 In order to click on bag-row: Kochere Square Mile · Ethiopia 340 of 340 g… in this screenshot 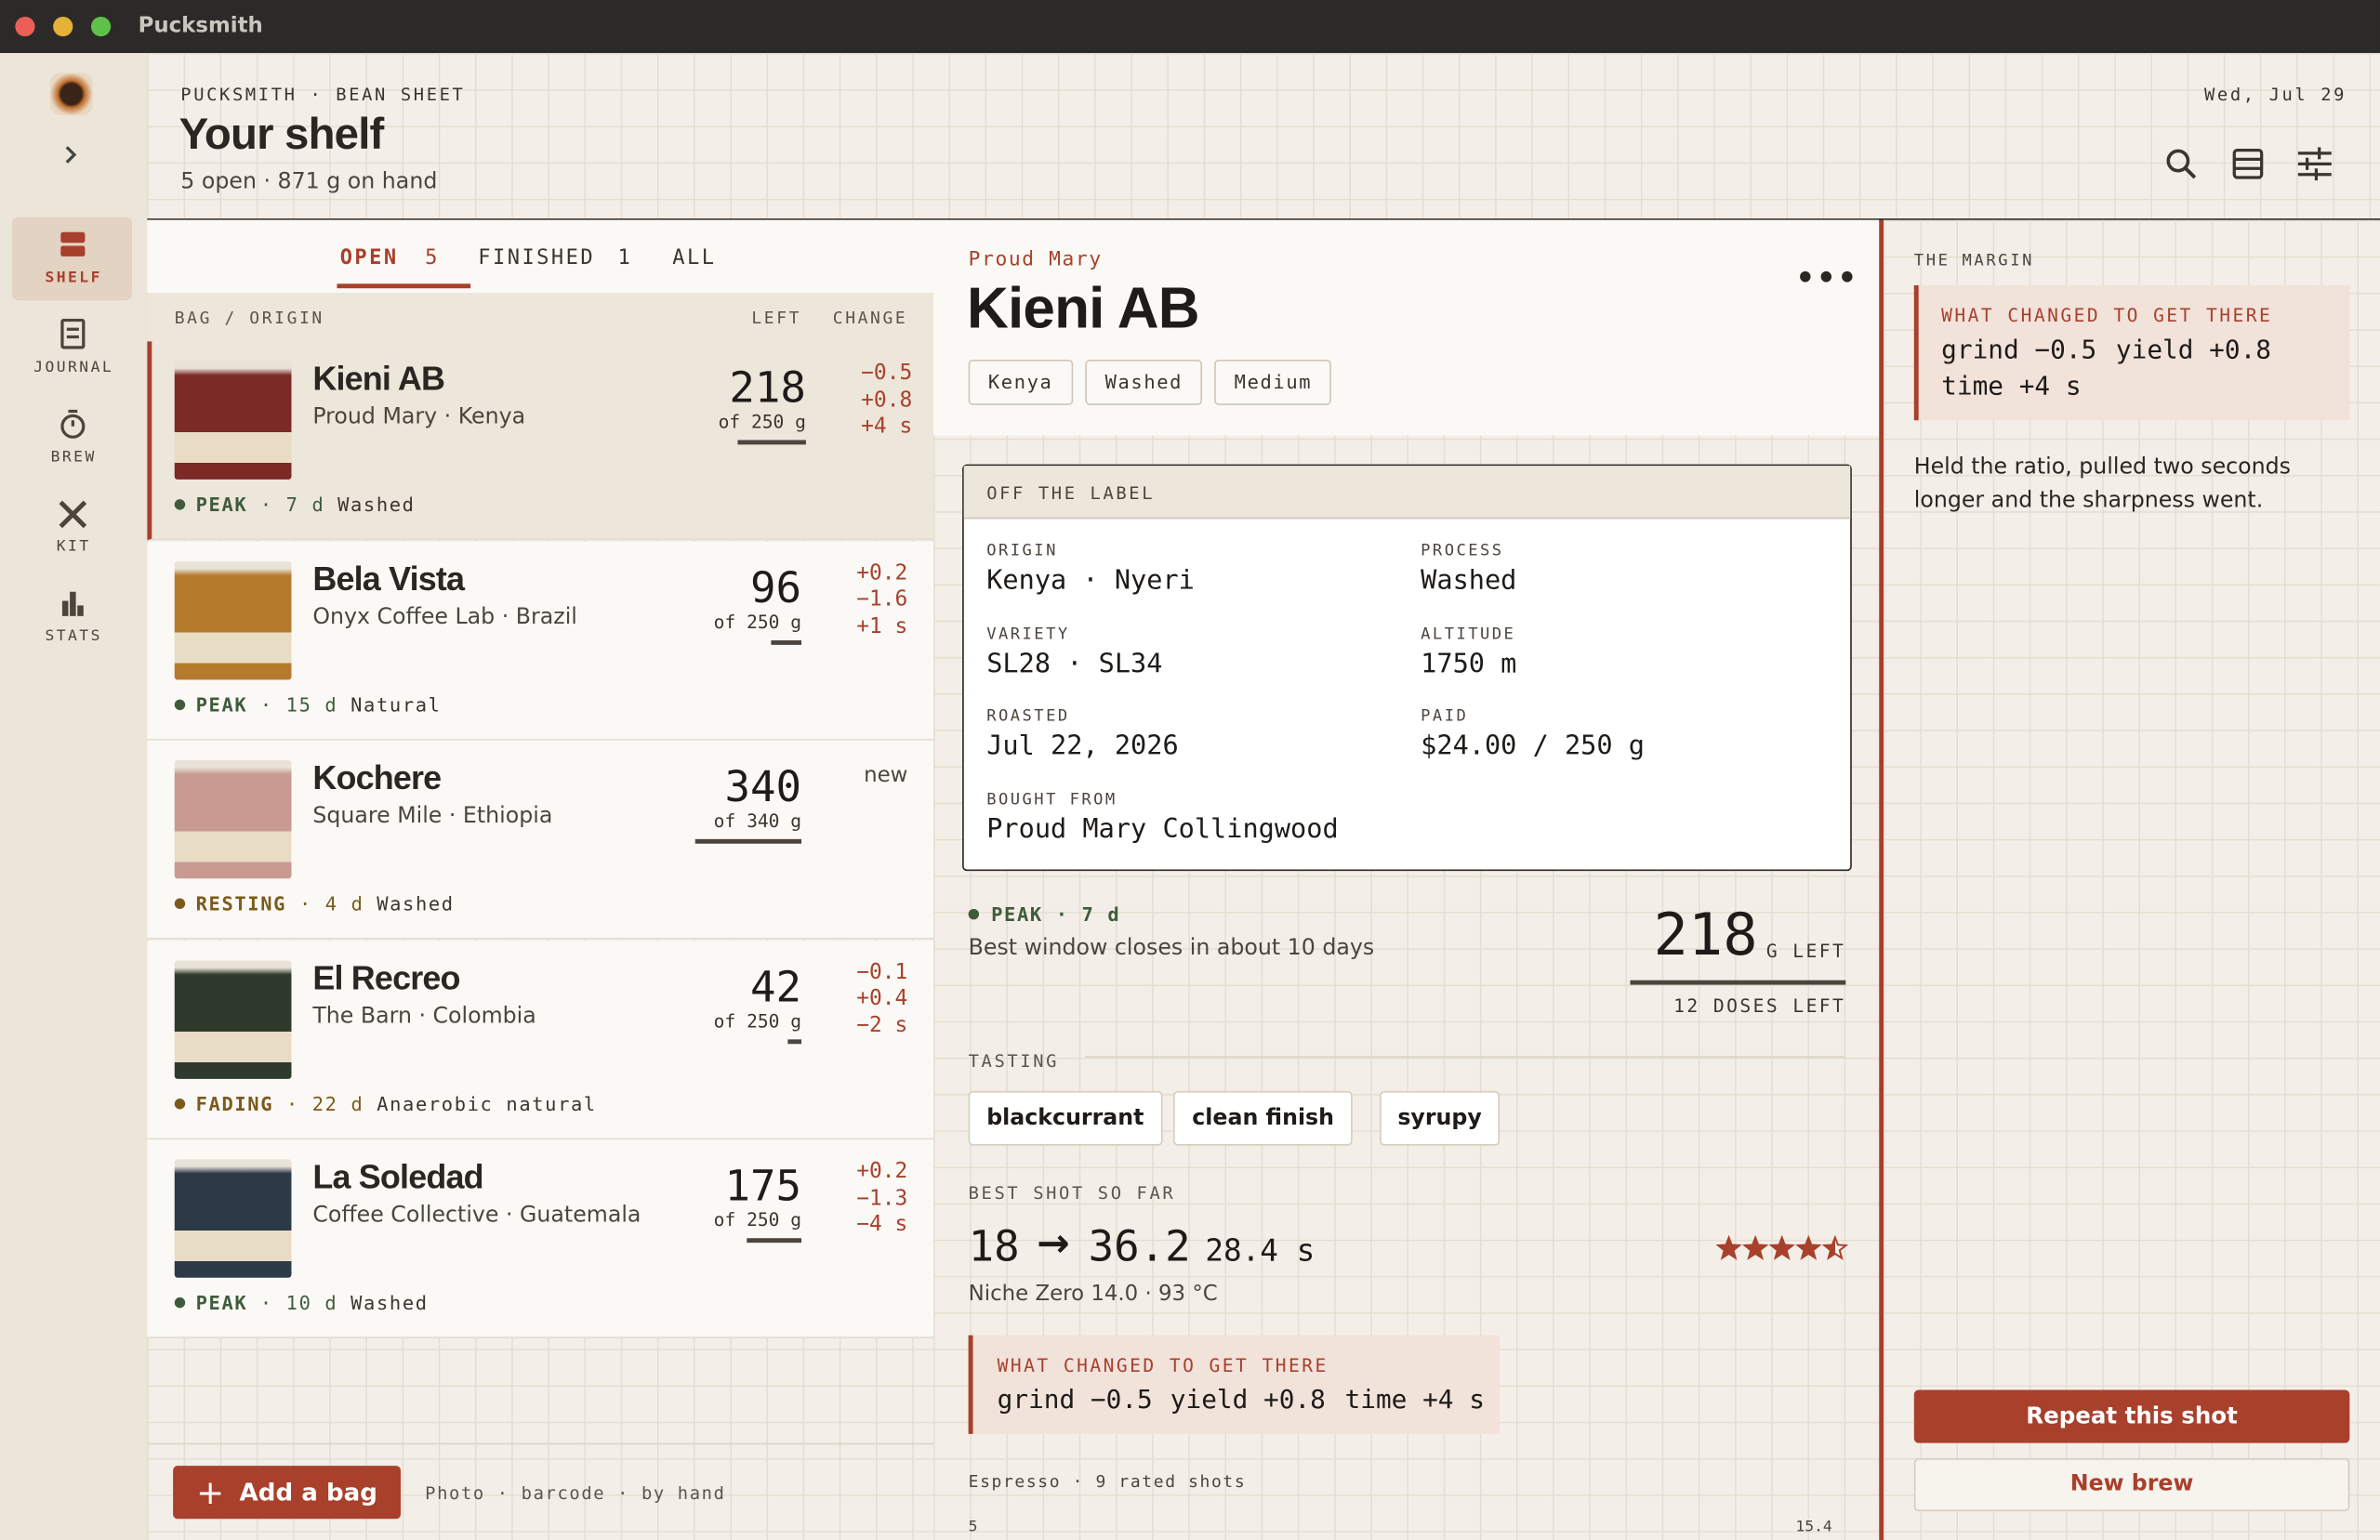, I will do `click(540, 840)`.